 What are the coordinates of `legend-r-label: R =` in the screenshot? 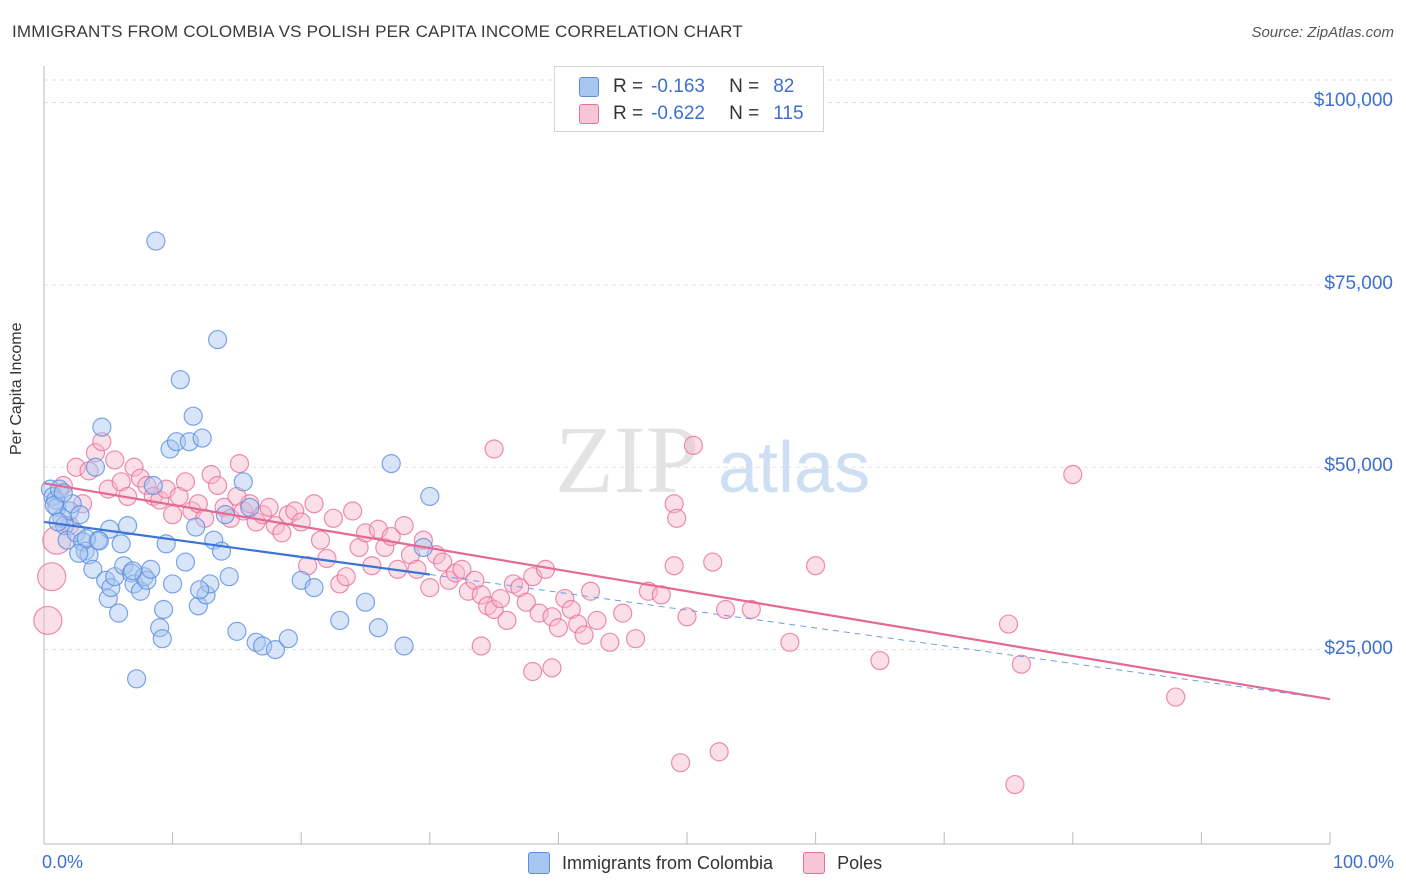 It's located at (628, 86).